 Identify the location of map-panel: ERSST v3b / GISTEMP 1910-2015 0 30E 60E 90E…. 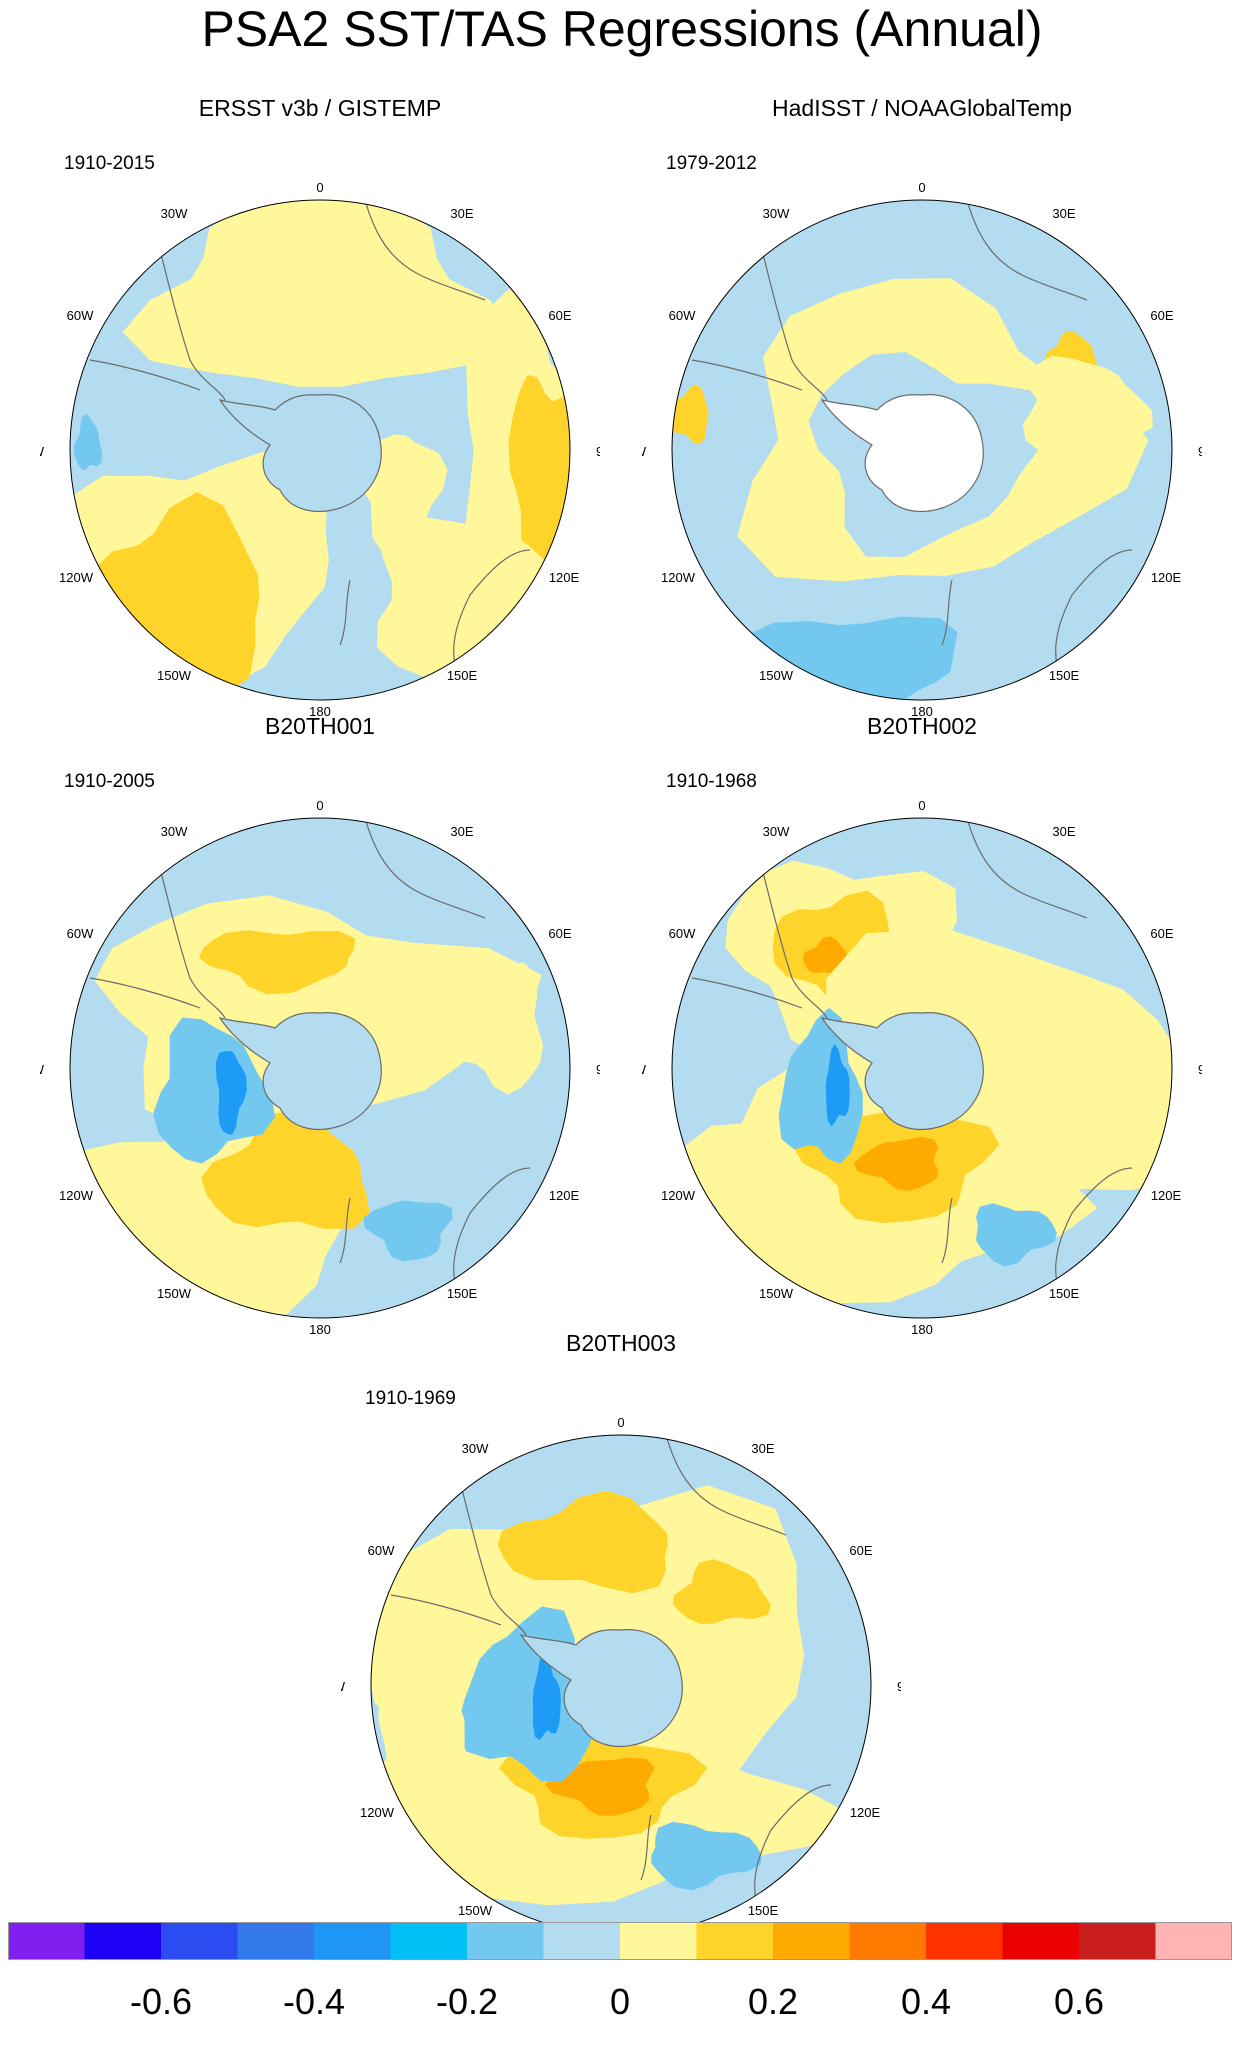
(320, 420).